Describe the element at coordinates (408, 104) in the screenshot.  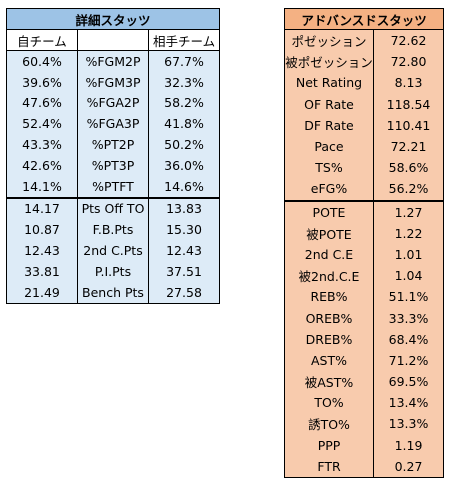
I see `stat-value: 118.54` at that location.